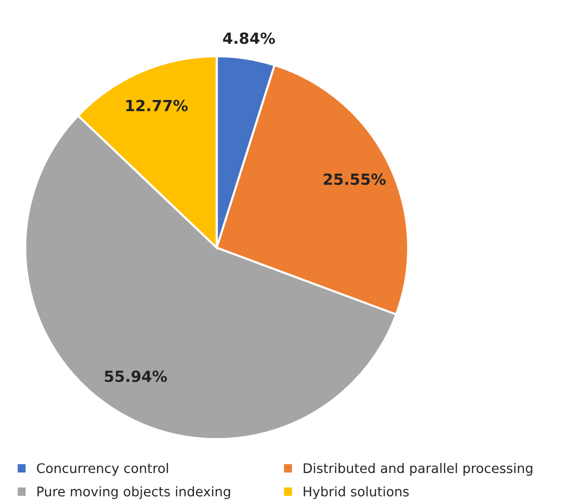  What do you see at coordinates (249, 38) in the screenshot?
I see `data-label: 4.84%` at bounding box center [249, 38].